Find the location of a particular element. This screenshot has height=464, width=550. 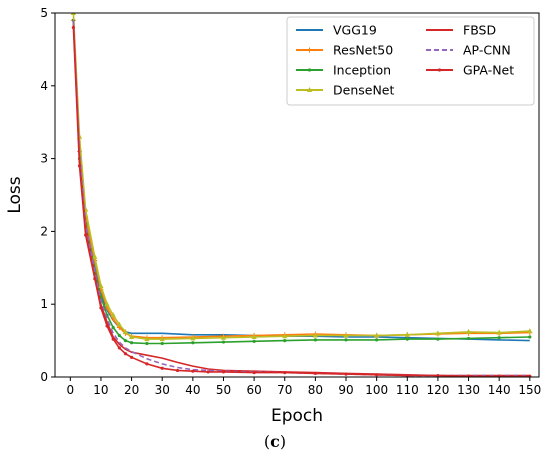

legend-label: Inception is located at coordinates (362, 70).